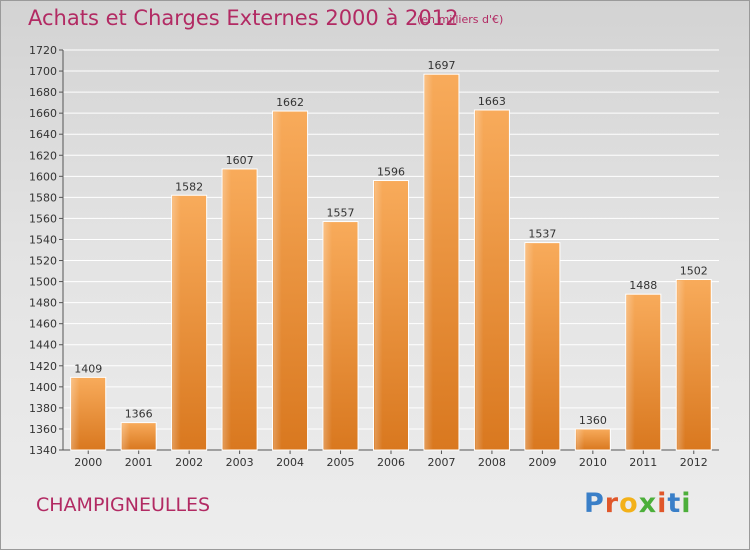  Describe the element at coordinates (43, 450) in the screenshot. I see `y-tick-label: 1340` at that location.